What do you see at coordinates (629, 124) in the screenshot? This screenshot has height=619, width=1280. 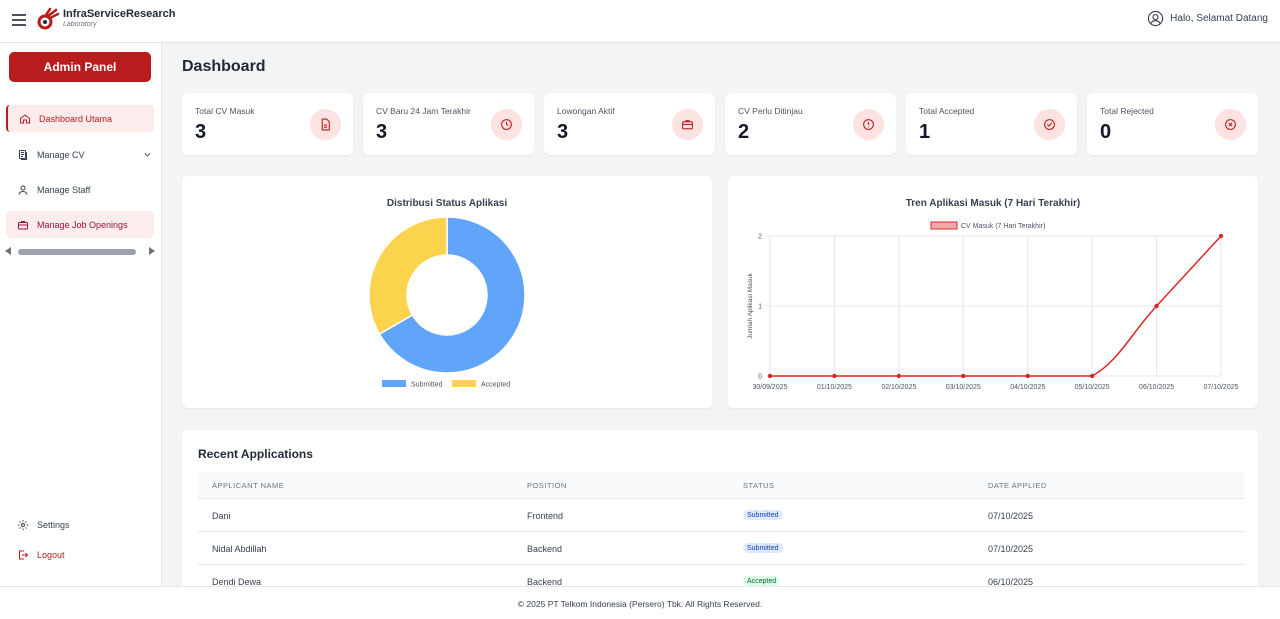 I see `stat-card-active-jobs: Lowongan Aktif 3` at bounding box center [629, 124].